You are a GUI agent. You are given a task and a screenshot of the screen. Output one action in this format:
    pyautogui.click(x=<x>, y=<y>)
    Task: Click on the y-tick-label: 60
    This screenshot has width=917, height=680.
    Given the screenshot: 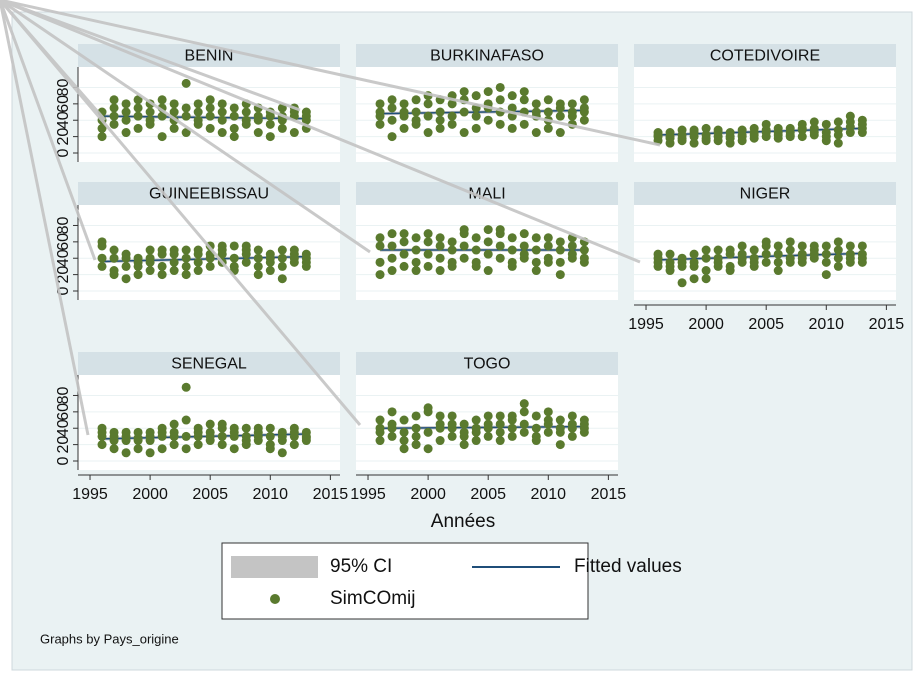 What is the action you would take?
    pyautogui.click(x=63, y=412)
    